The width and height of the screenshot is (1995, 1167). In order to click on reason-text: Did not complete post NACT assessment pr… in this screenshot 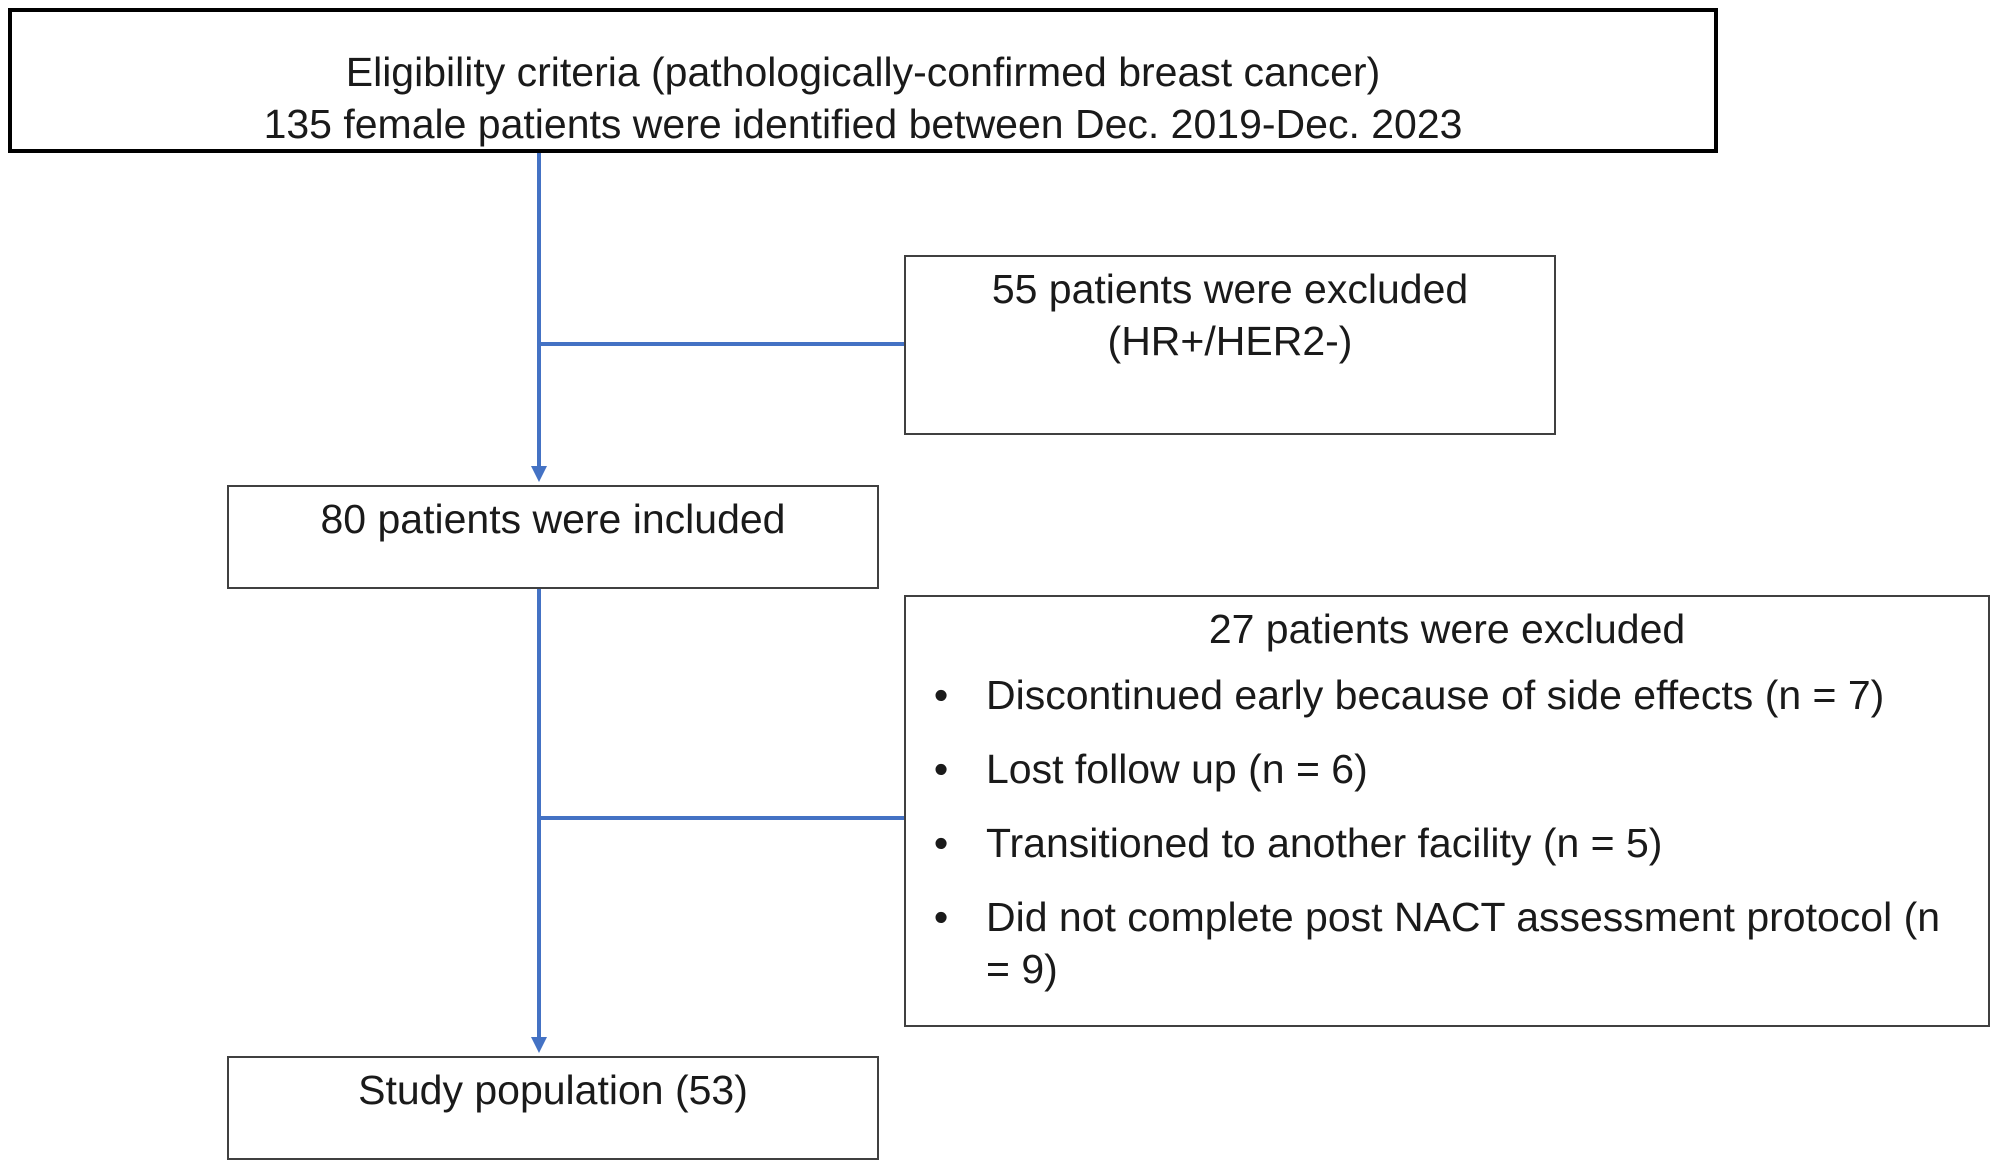, I will do `click(1463, 943)`.